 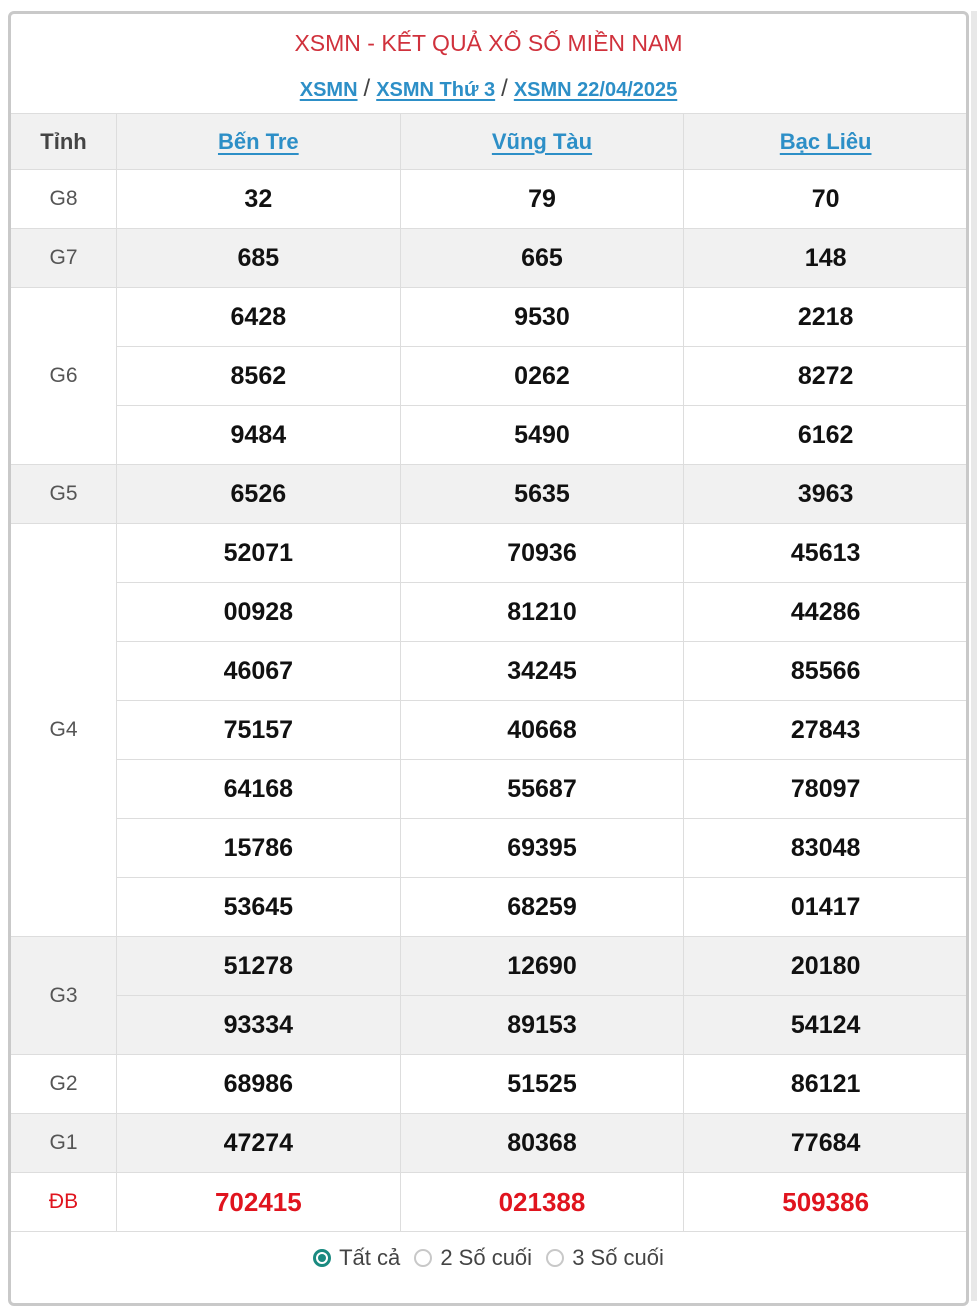 I want to click on digit-filter: Tất cả 2 Số cuối 3 Số cuối, so click(x=488, y=1259).